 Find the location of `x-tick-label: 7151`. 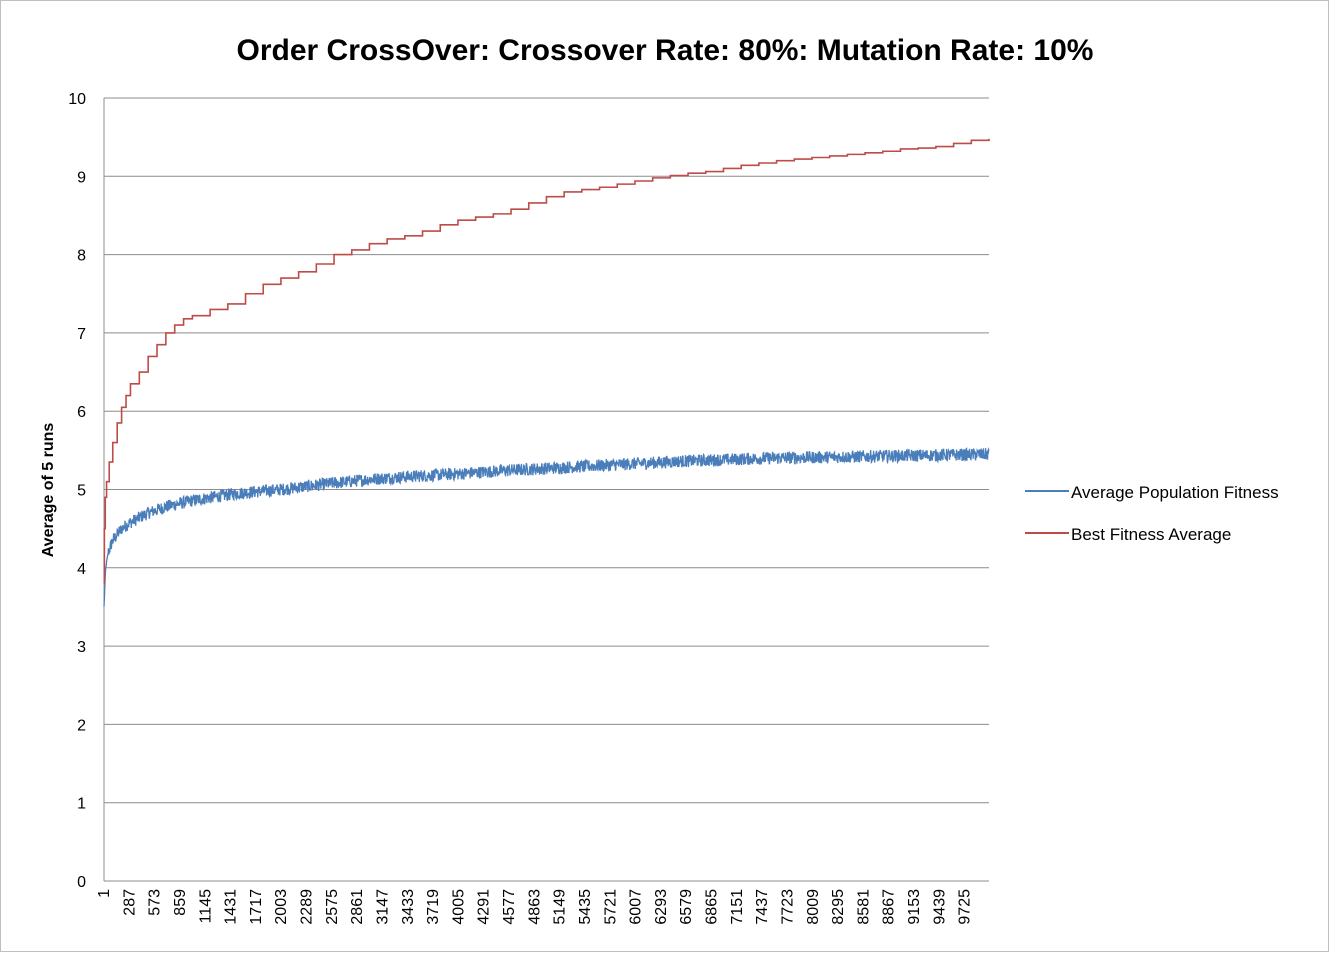

x-tick-label: 7151 is located at coordinates (737, 907).